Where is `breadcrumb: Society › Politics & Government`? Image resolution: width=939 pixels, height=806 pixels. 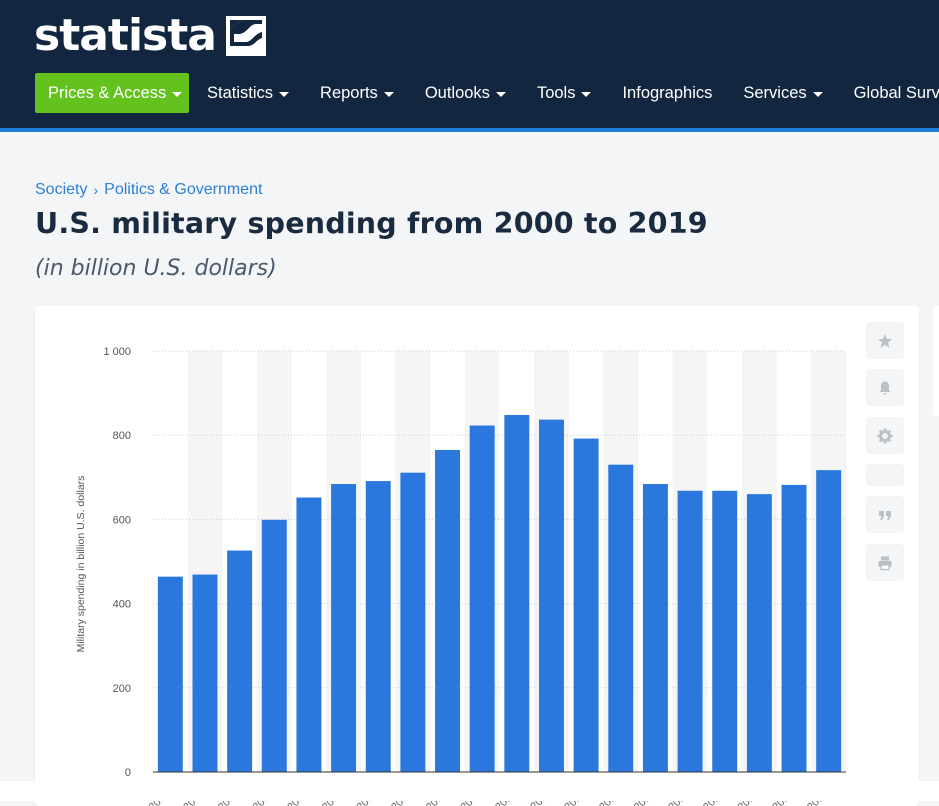
breadcrumb: Society › Politics & Government is located at coordinates (148, 190).